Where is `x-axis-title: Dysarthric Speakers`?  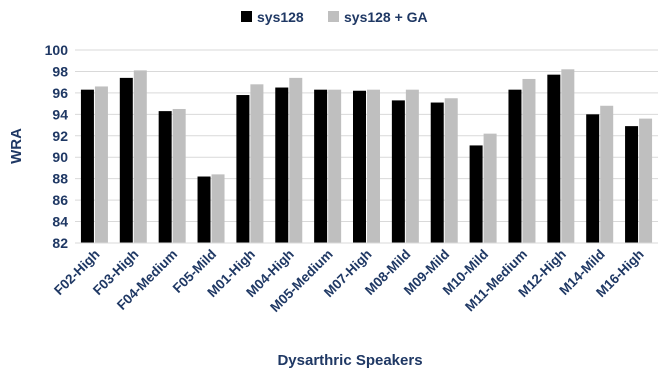 x-axis-title: Dysarthric Speakers is located at coordinates (349, 360).